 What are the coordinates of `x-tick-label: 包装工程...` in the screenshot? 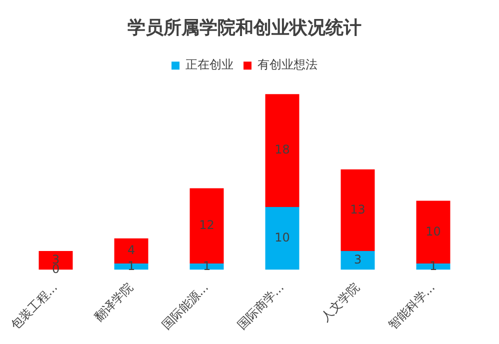 It's located at (34, 306).